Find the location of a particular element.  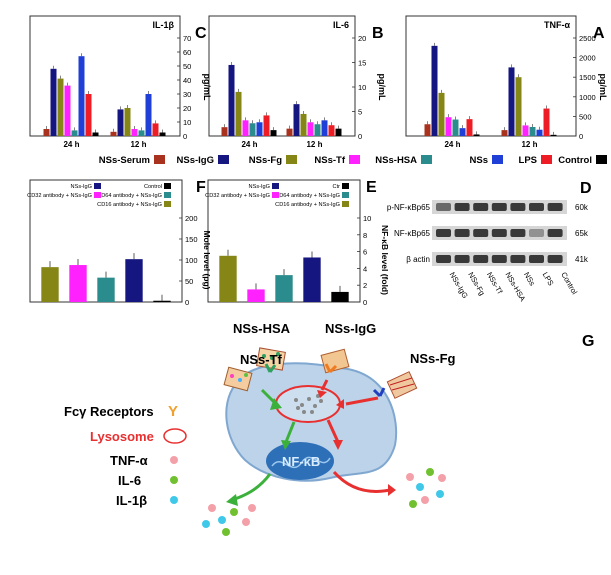

lysosome is located at coordinates (308, 404).